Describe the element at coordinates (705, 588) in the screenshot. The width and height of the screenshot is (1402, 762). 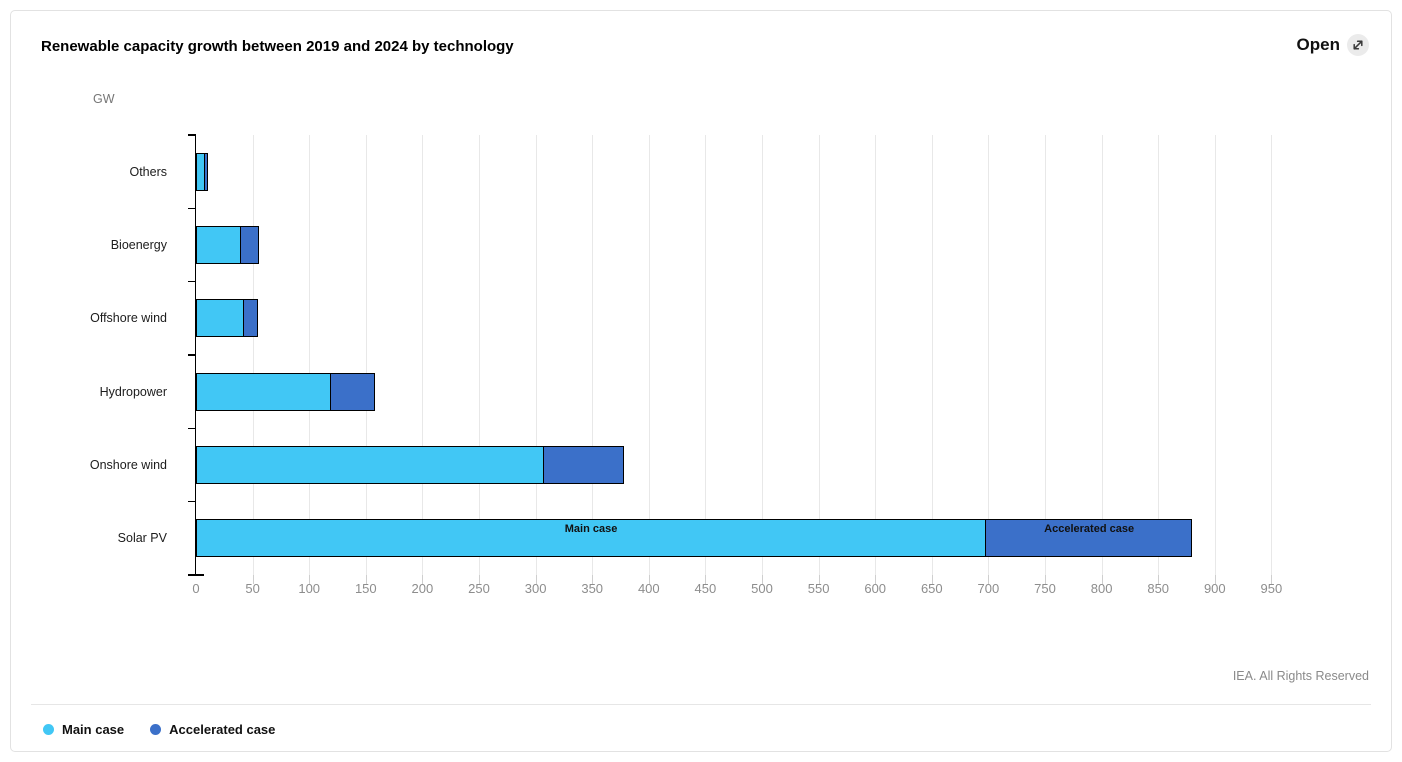
I see `x-tick-label: 450` at that location.